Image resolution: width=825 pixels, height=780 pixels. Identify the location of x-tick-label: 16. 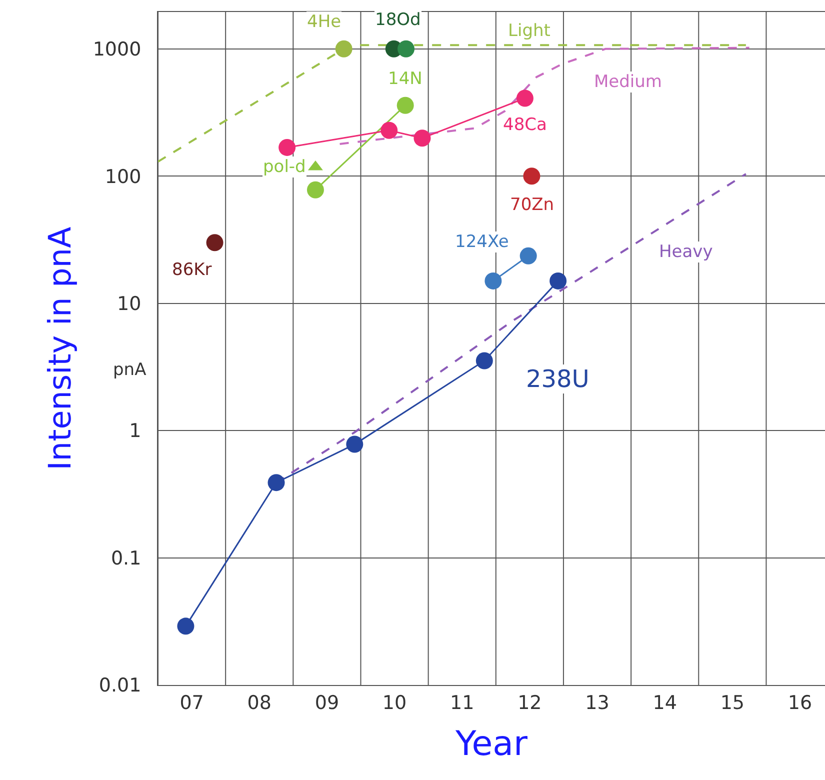
(800, 703).